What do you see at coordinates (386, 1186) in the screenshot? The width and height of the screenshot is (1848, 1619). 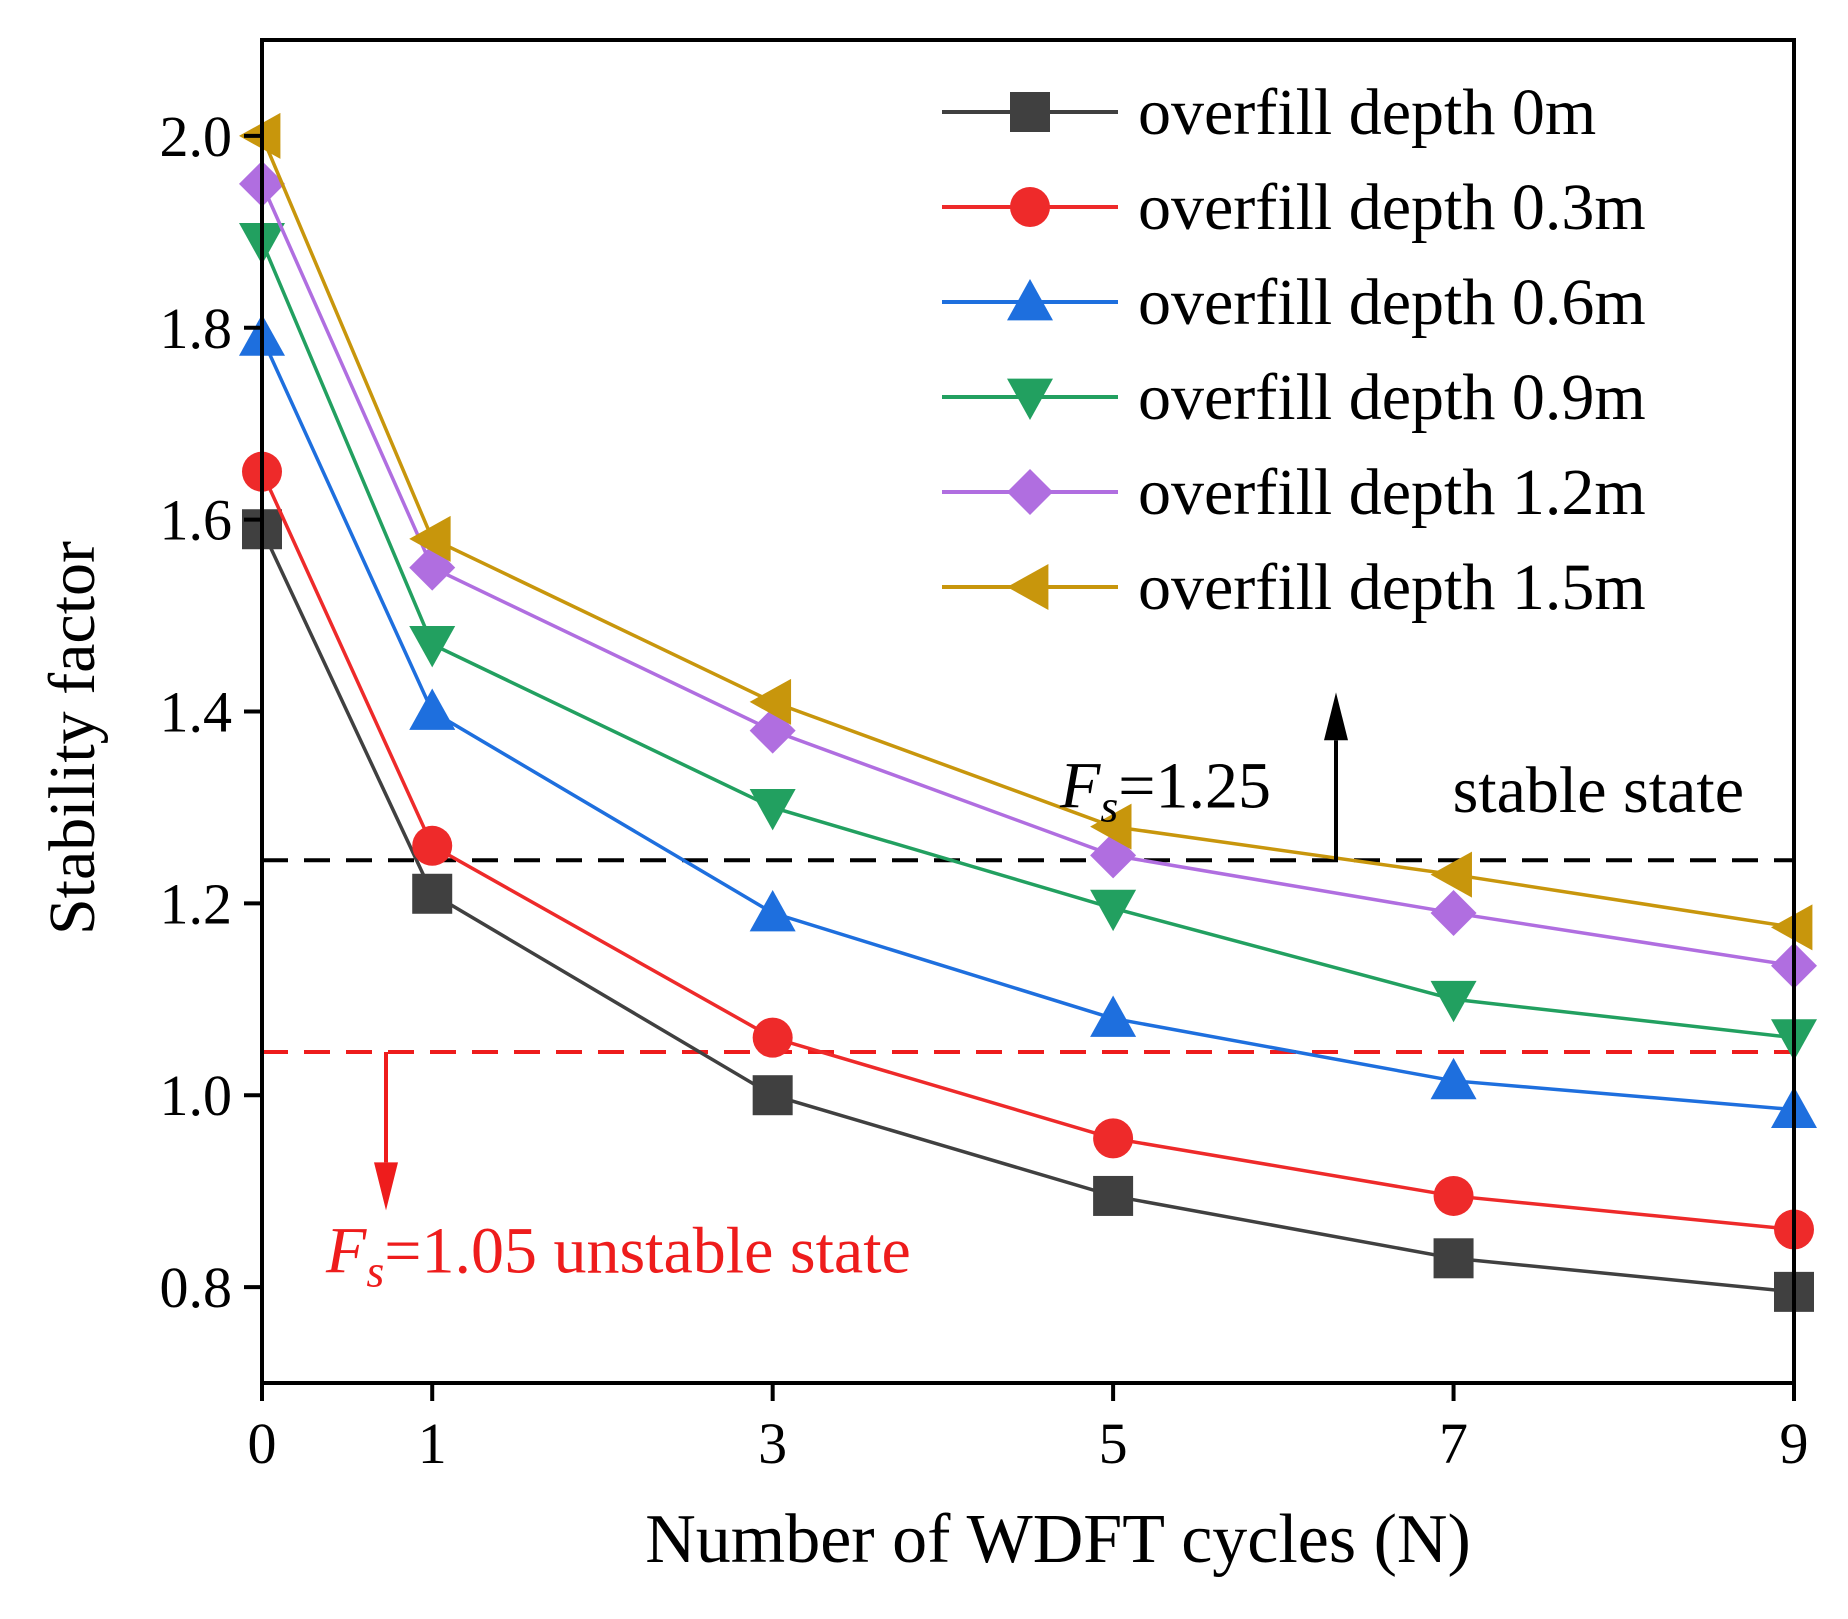 I see `unstable-arrow-head` at bounding box center [386, 1186].